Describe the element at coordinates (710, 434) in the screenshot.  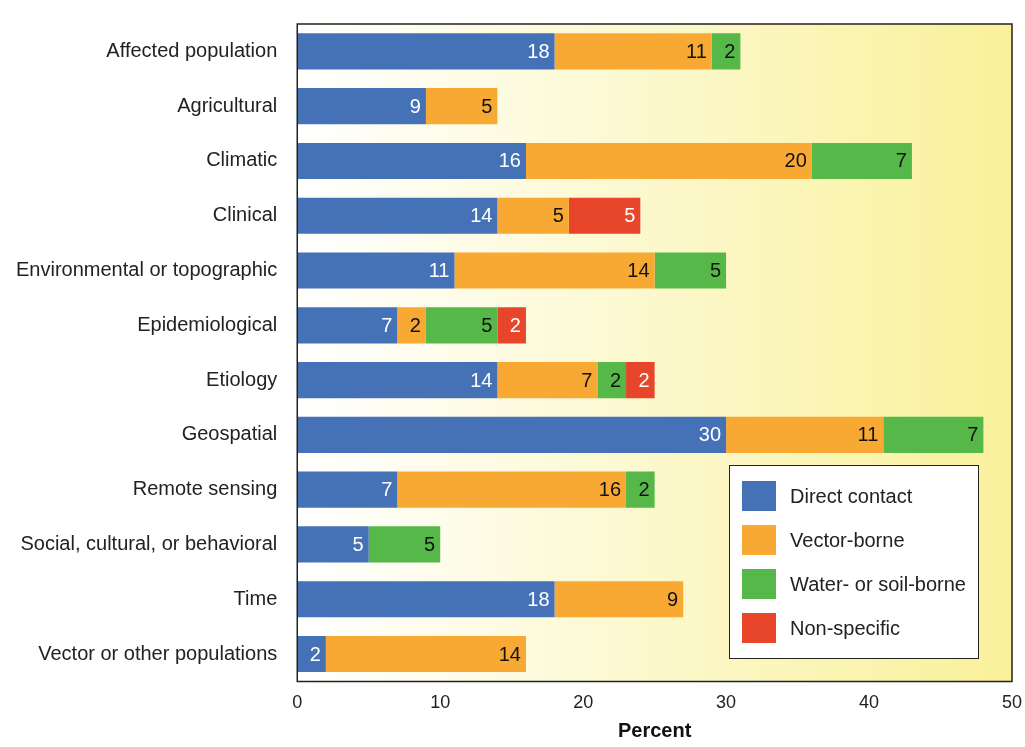
I see `data-label: 30` at that location.